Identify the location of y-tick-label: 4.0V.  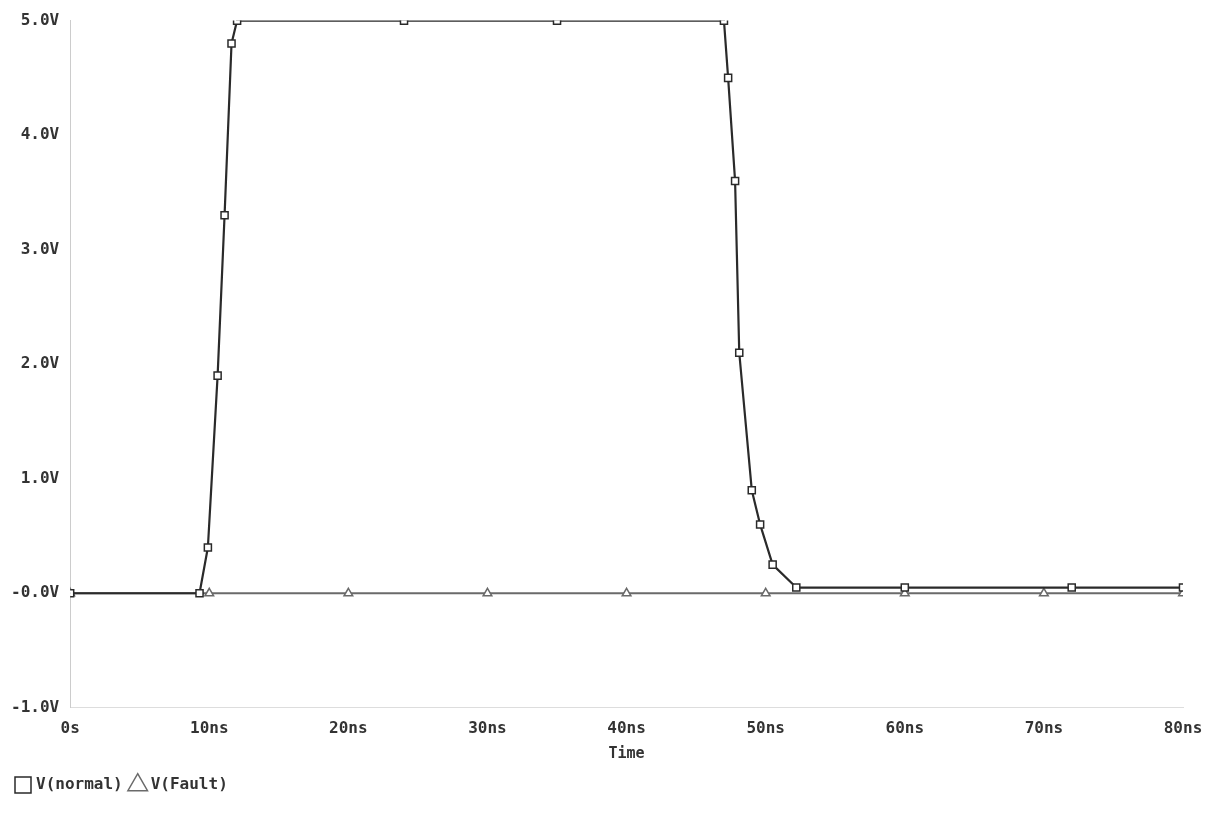
(40, 134).